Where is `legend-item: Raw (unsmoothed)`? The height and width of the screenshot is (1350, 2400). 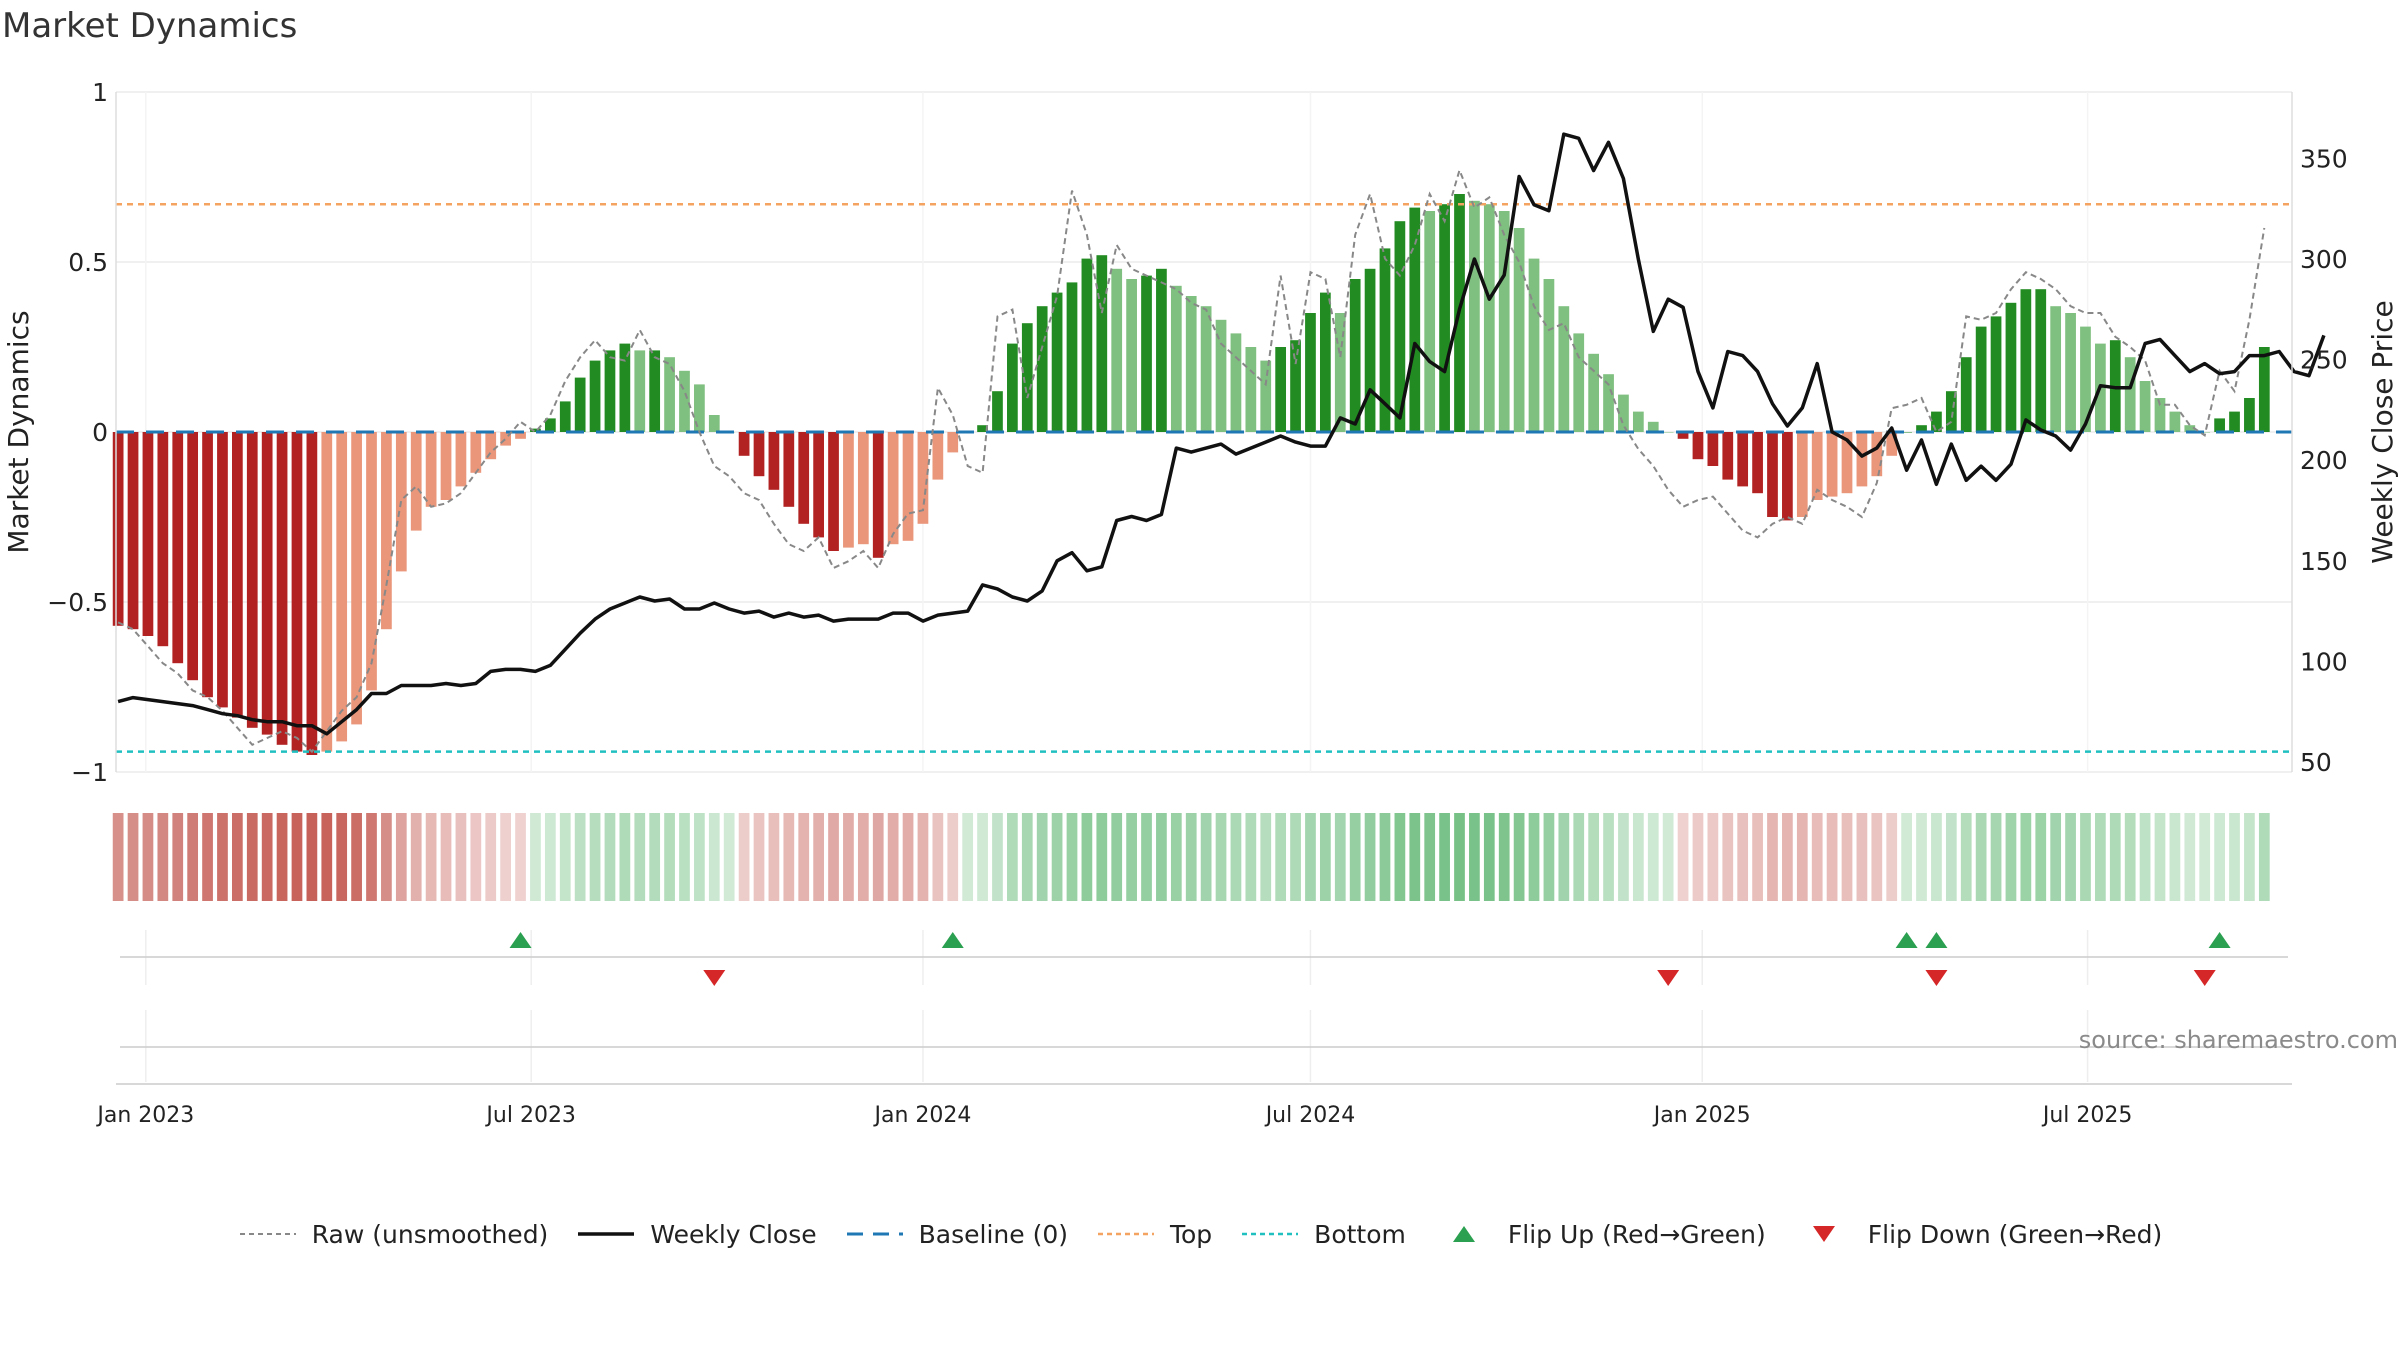
legend-item: Raw (unsmoothed) is located at coordinates (393, 1234).